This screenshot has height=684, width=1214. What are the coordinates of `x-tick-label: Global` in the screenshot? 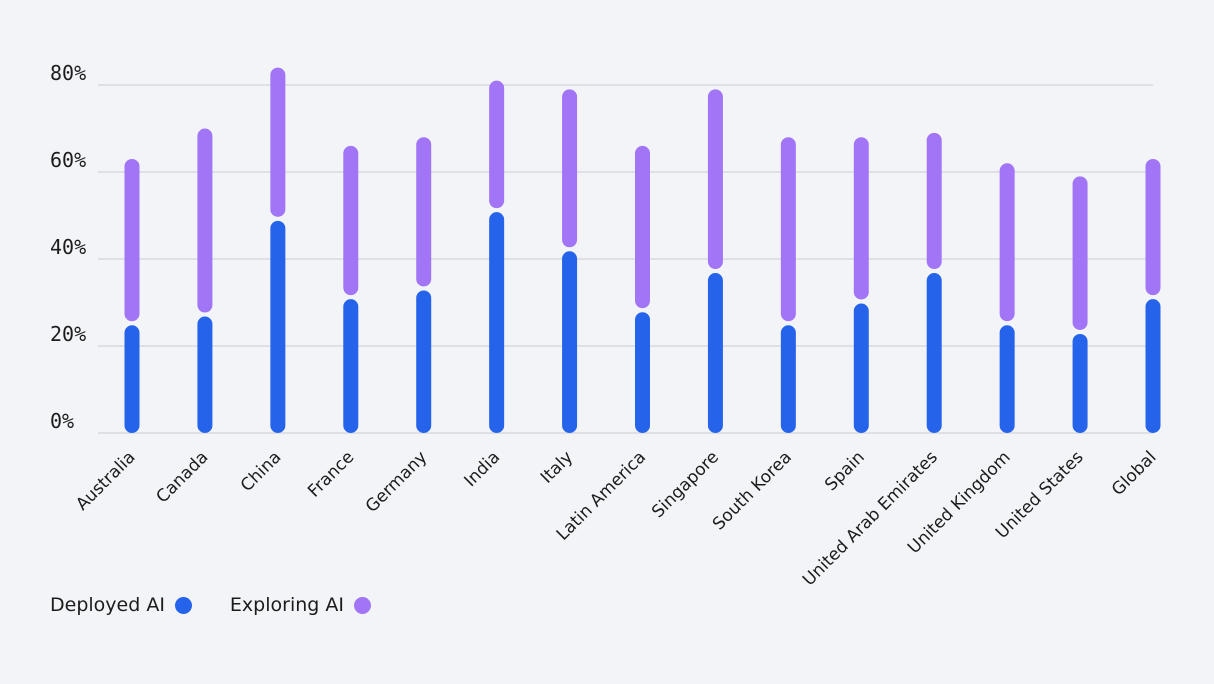 It's located at (1134, 473).